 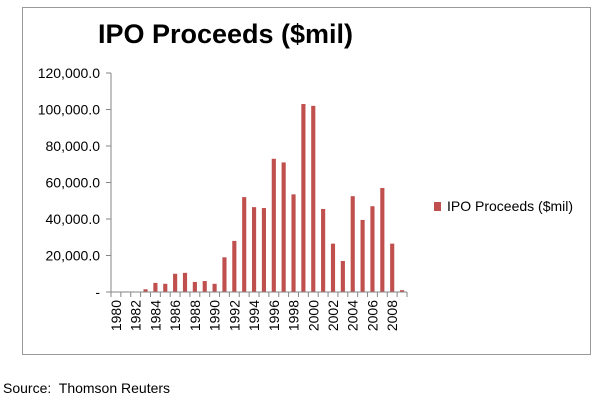 I want to click on x-tick-label: 1986, so click(x=175, y=315).